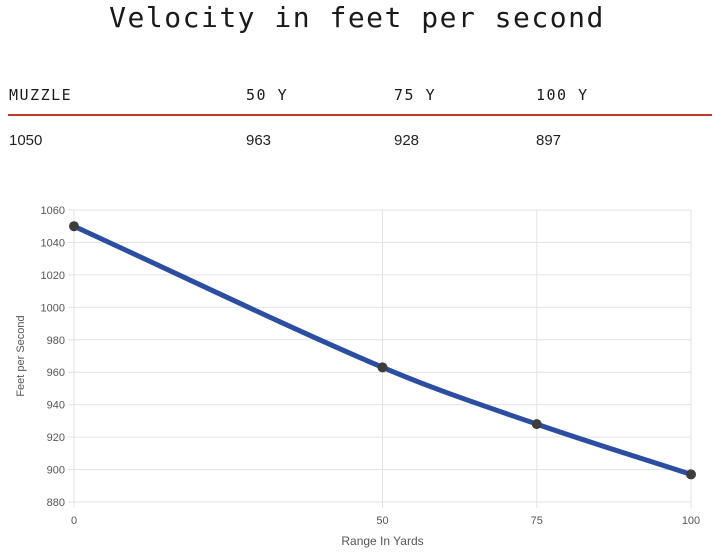  Describe the element at coordinates (53, 243) in the screenshot. I see `y-tick-label: 1040` at that location.